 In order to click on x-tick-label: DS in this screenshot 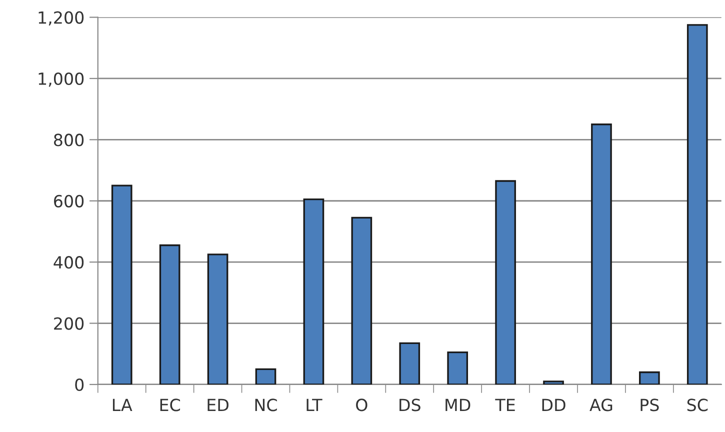, I will do `click(410, 405)`.